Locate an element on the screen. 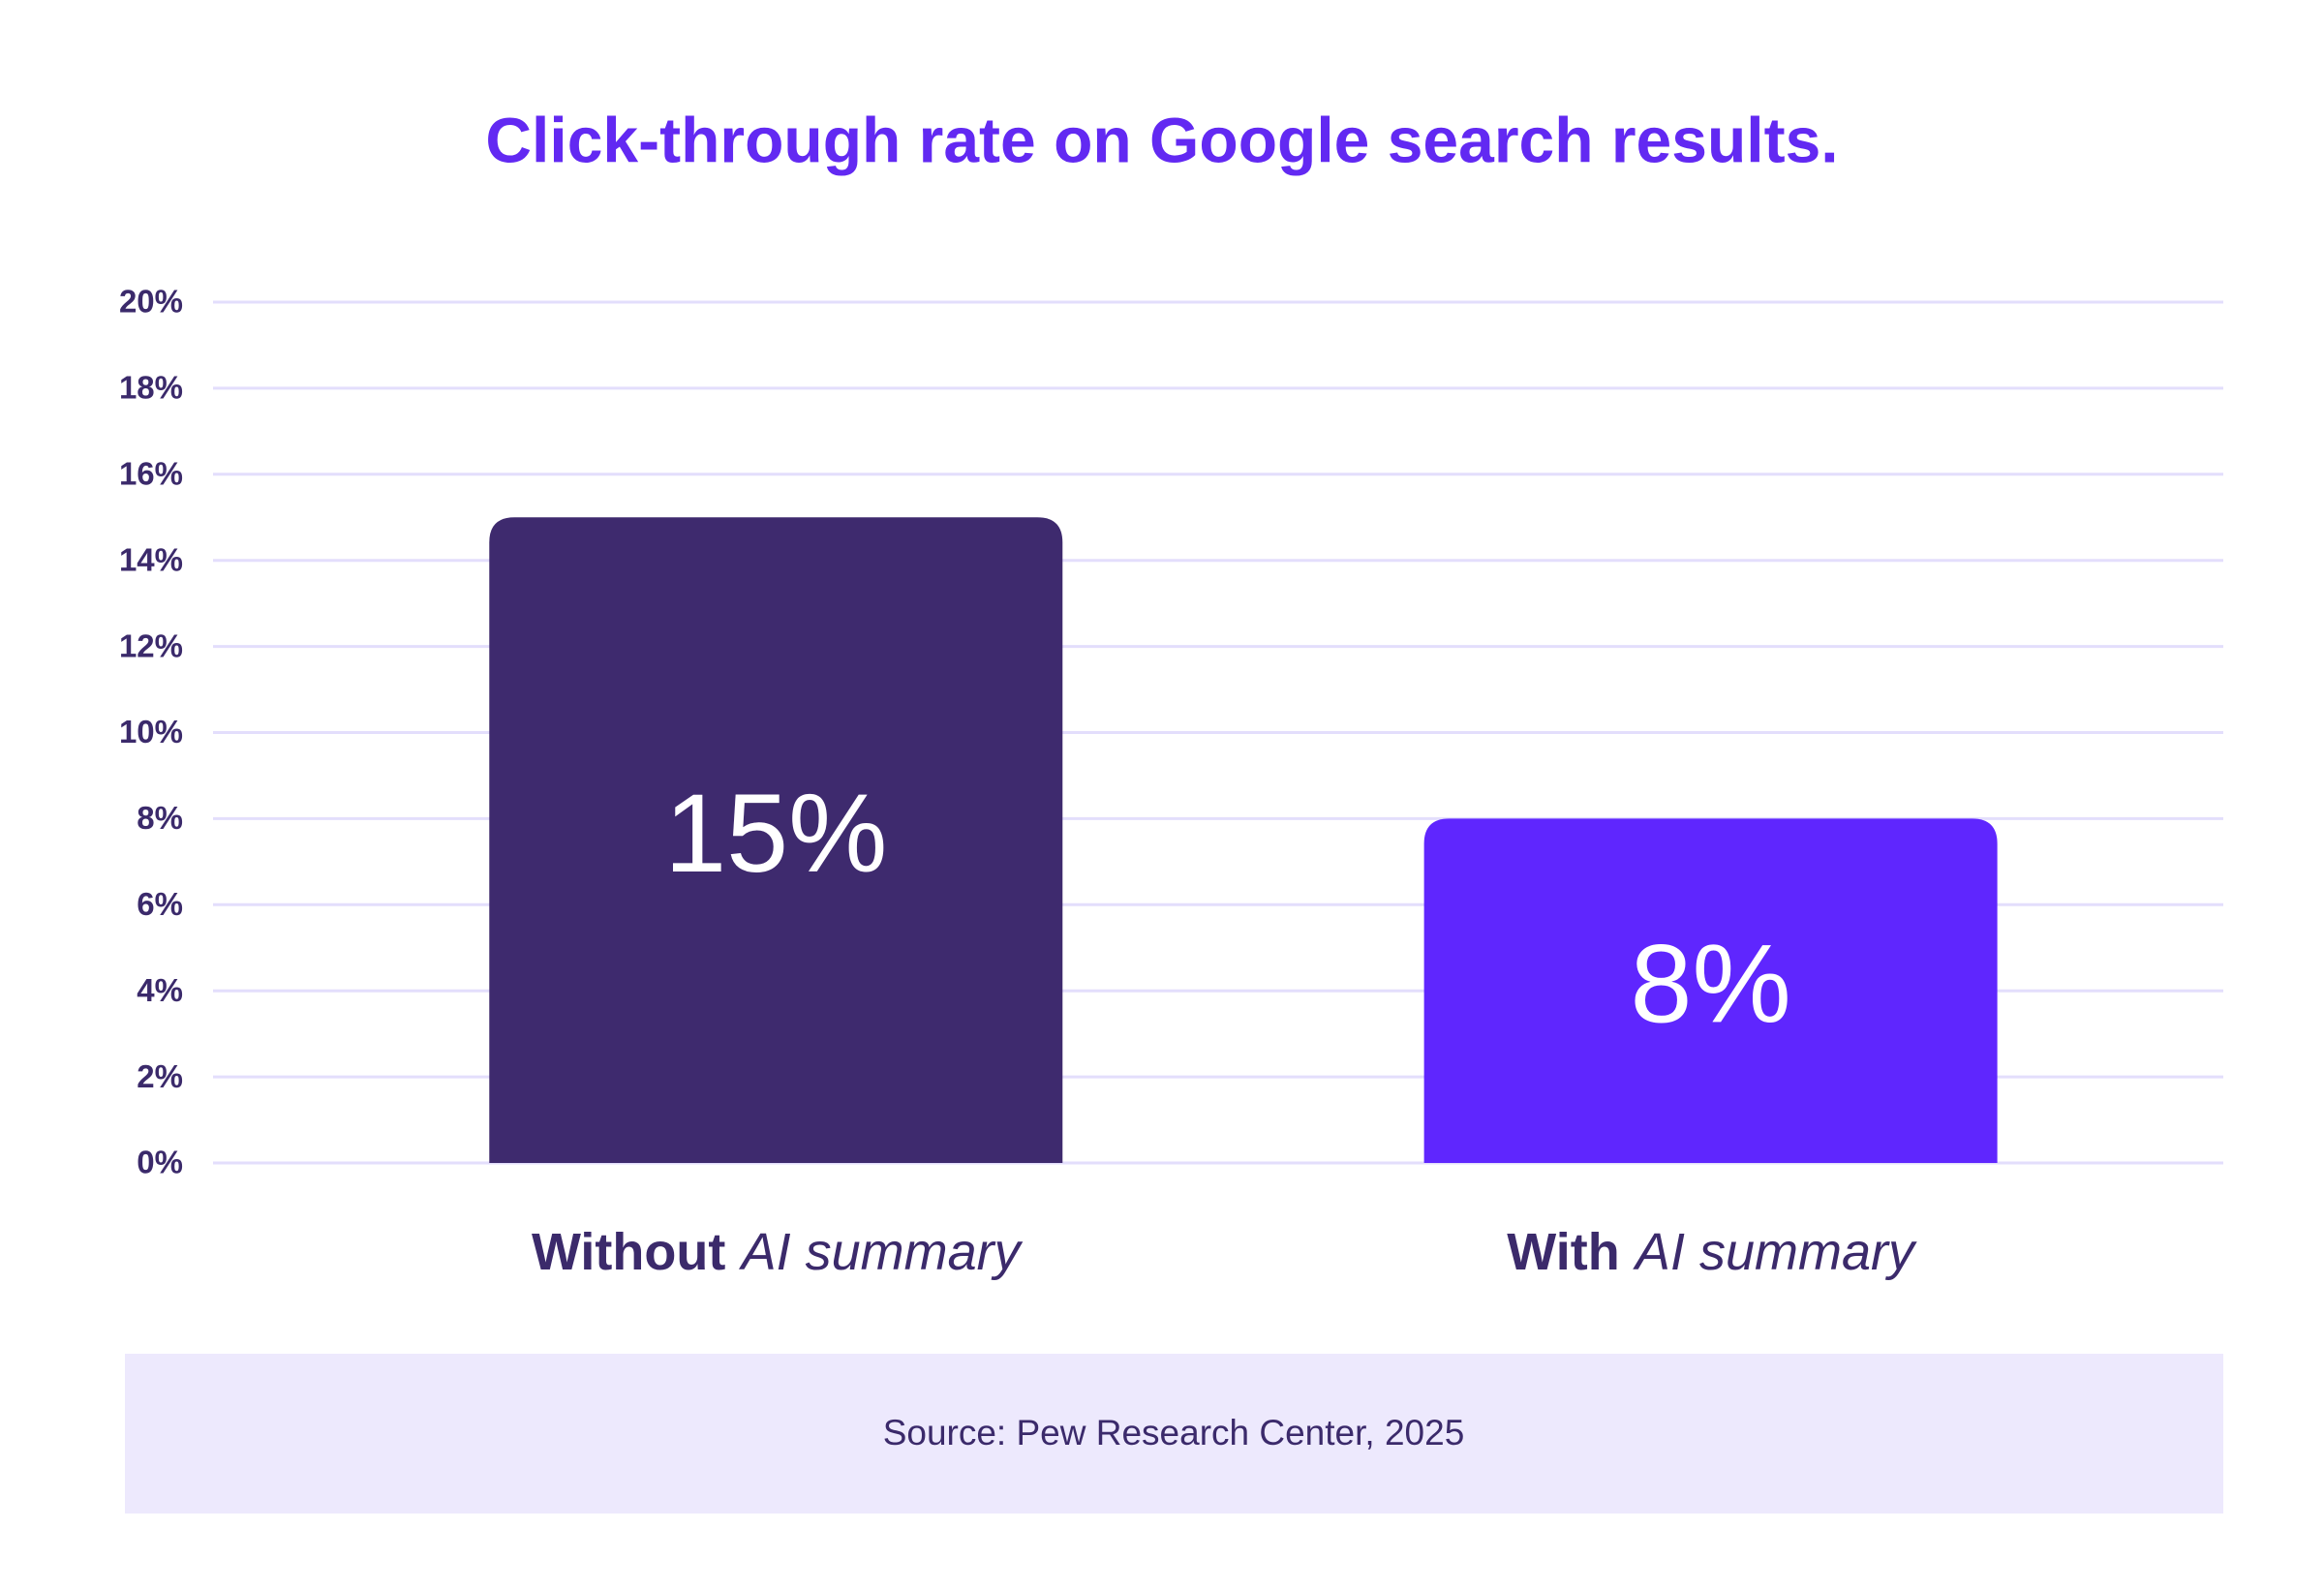  source-box is located at coordinates (1174, 1434).